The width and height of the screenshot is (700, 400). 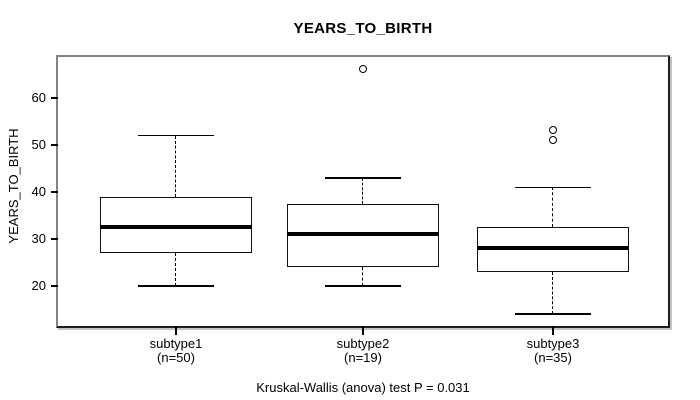 What do you see at coordinates (176, 343) in the screenshot?
I see `x-group-name: subtype1` at bounding box center [176, 343].